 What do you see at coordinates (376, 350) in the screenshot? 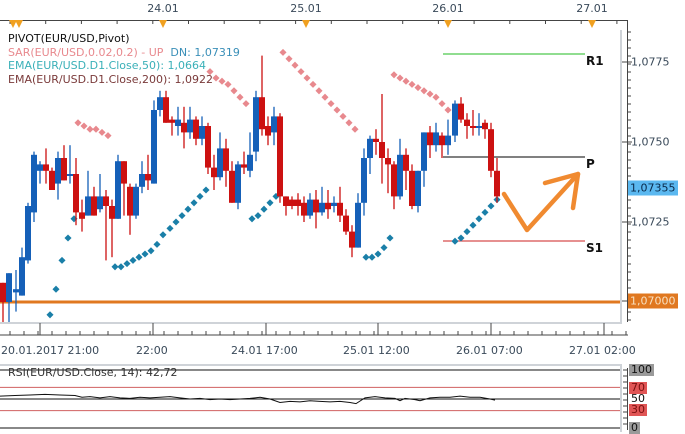
I see `time-label-3: 25.01 12:00` at bounding box center [376, 350].